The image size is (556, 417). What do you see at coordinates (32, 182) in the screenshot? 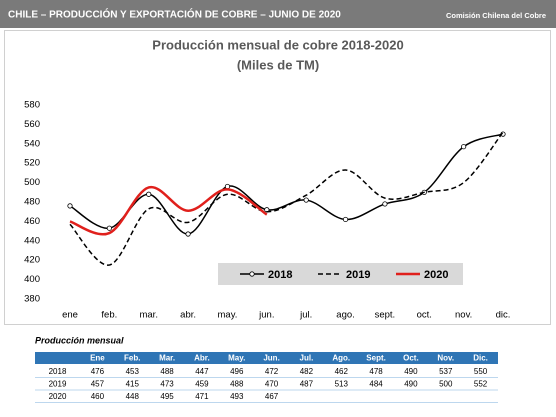
I see `y-tick-label: 500` at bounding box center [32, 182].